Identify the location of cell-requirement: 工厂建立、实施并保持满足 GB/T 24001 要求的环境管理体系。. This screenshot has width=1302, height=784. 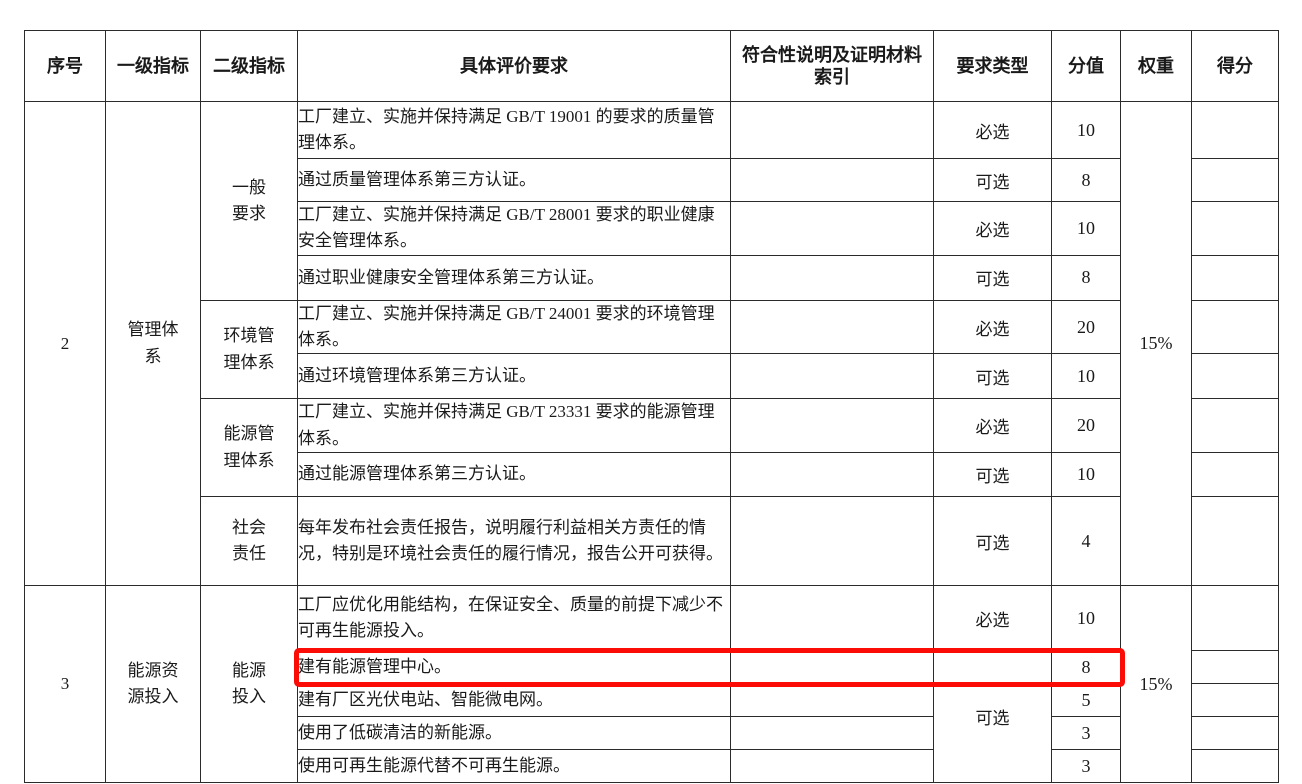
(514, 327).